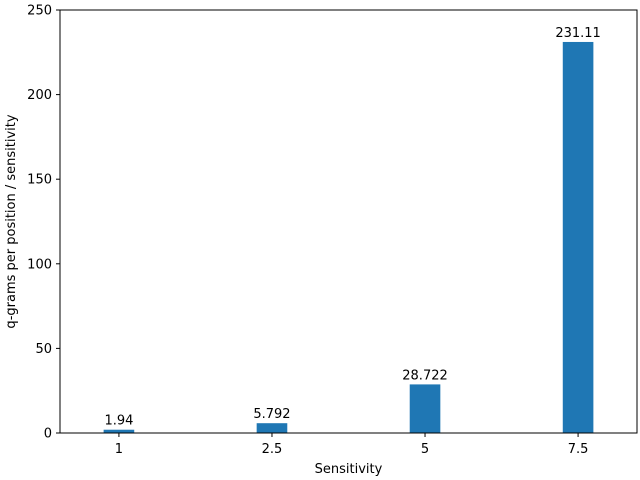 This screenshot has width=640, height=480. I want to click on x-tick-label: 7.5, so click(578, 449).